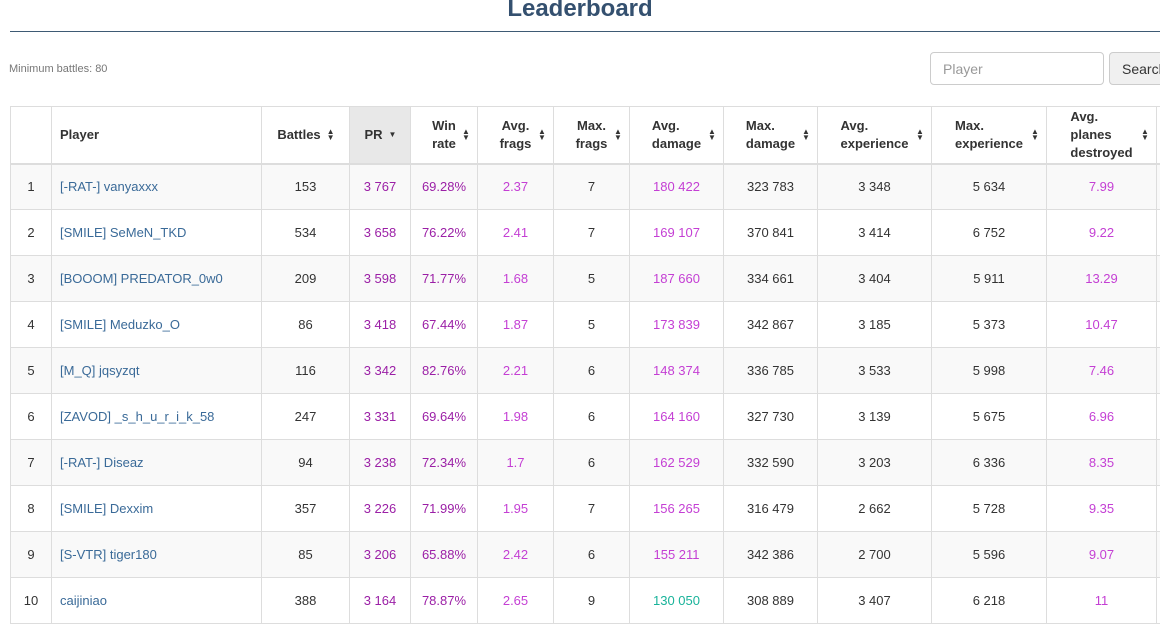  I want to click on table-cell-pr: 3 658, so click(380, 232).